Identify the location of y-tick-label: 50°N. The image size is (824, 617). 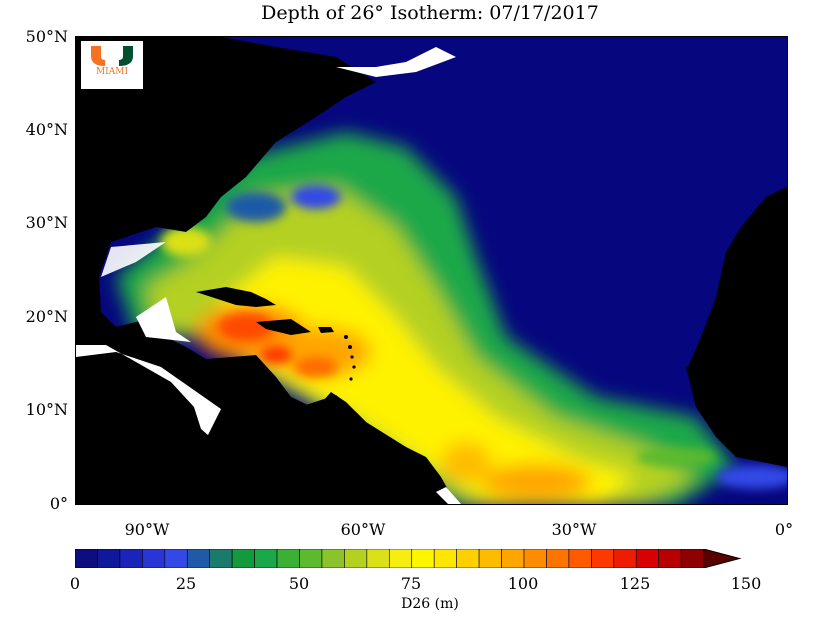
(46, 36).